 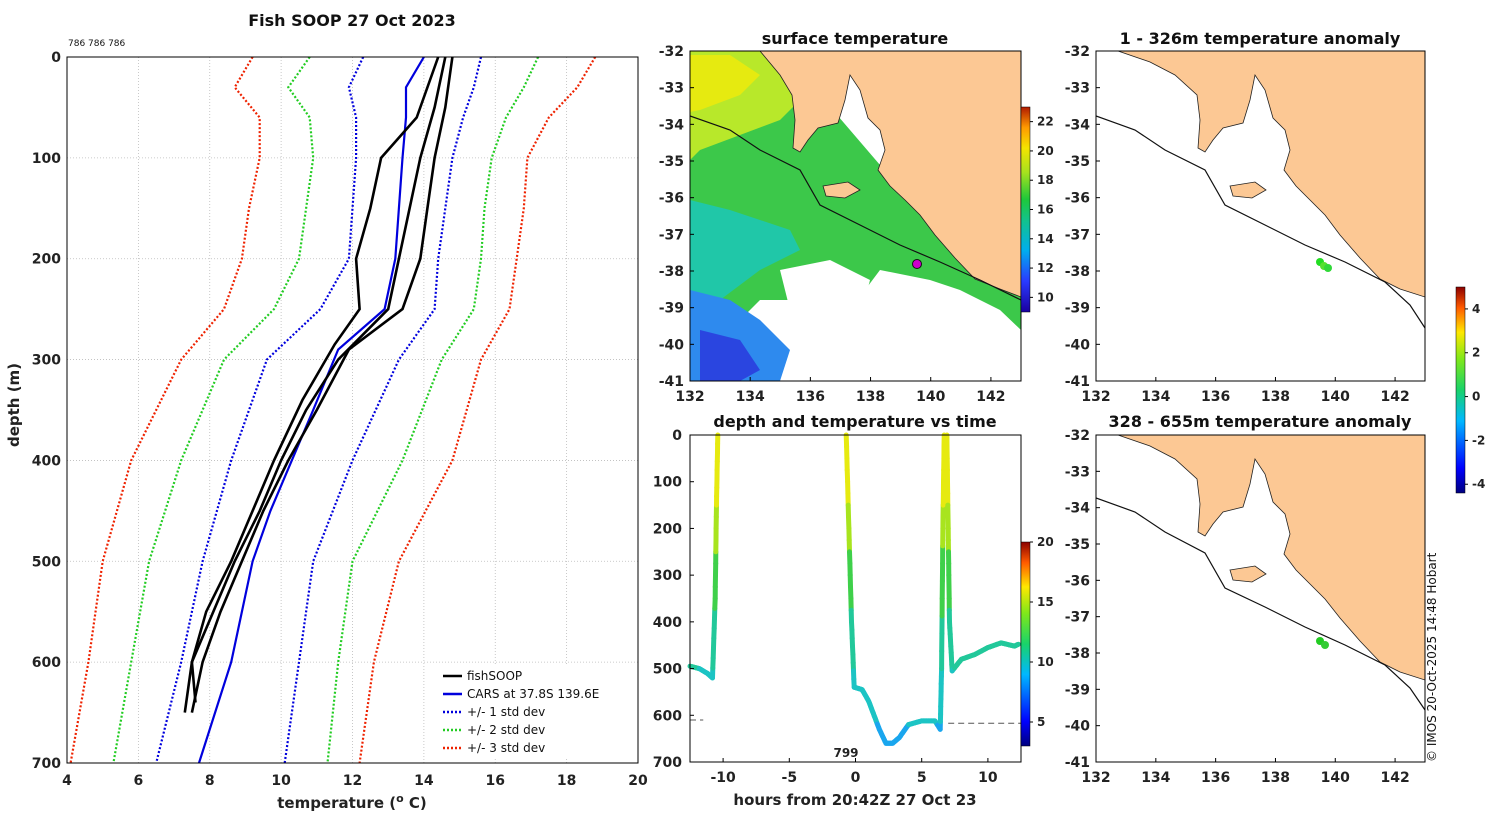 What do you see at coordinates (46, 562) in the screenshot?
I see `profile-ytick-label: 500` at bounding box center [46, 562].